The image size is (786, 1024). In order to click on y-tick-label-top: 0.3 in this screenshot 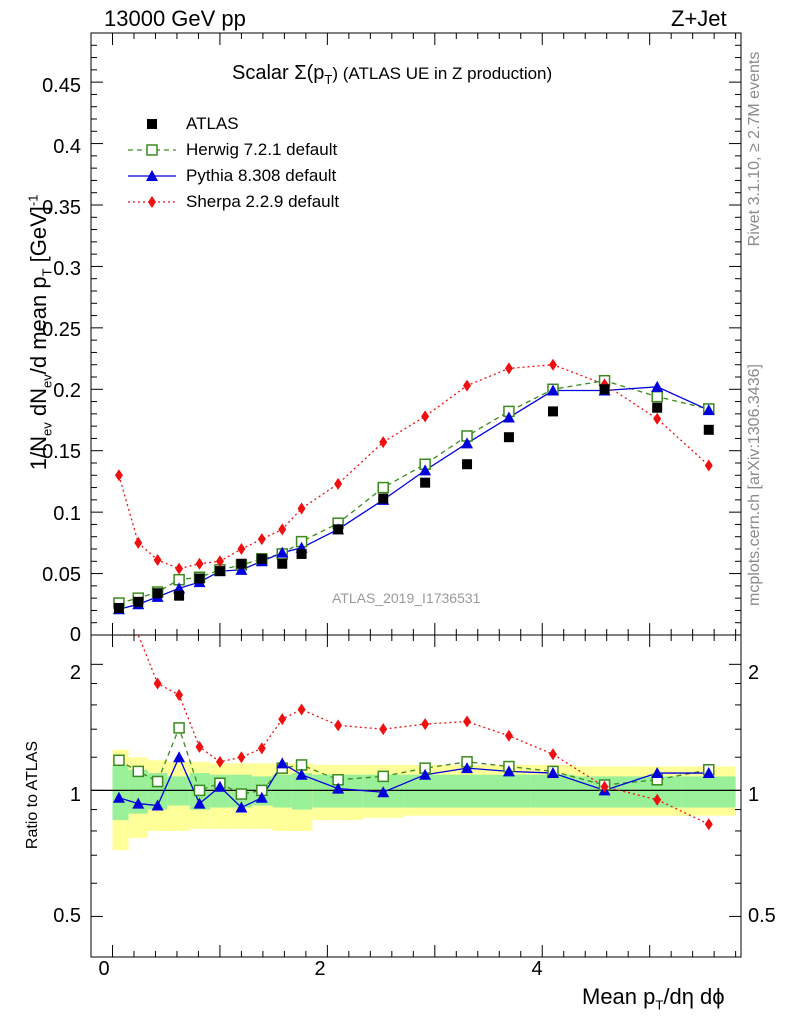, I will do `click(67, 269)`.